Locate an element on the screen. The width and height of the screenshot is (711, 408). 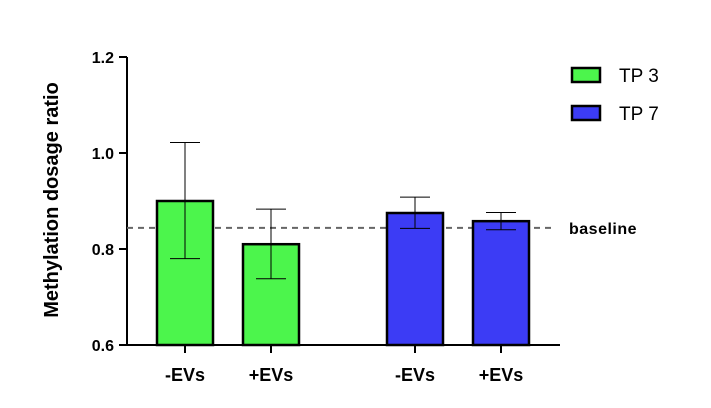
y-tick-label: 1.0 is located at coordinates (103, 154).